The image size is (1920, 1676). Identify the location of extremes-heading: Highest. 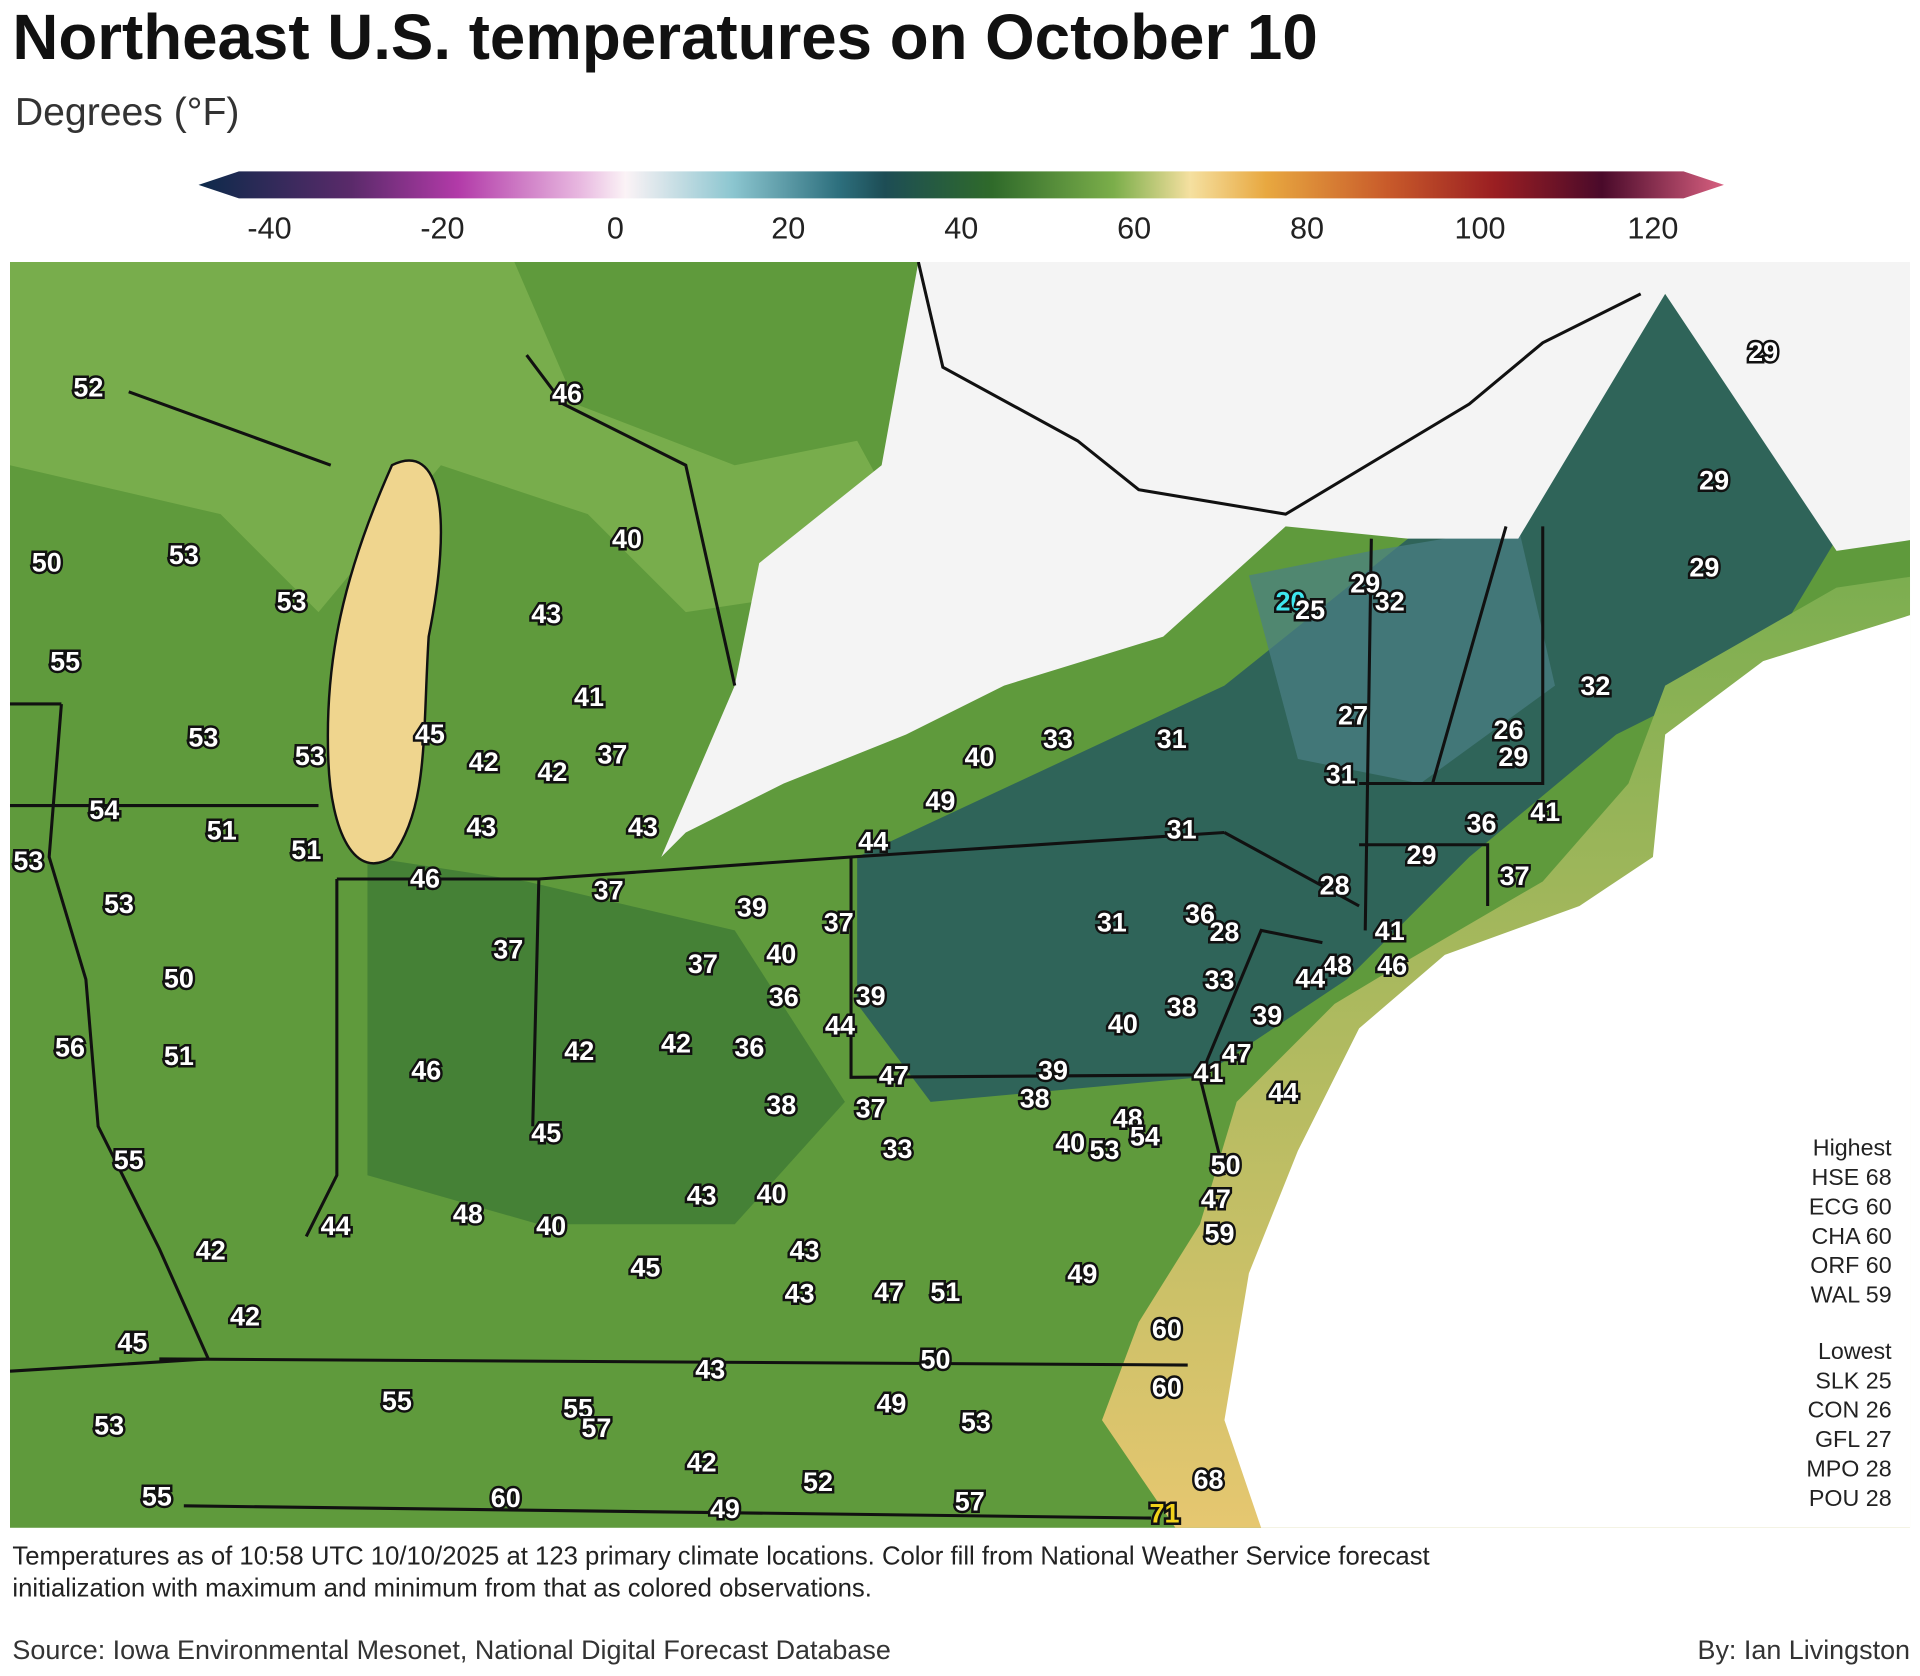
(1852, 1148).